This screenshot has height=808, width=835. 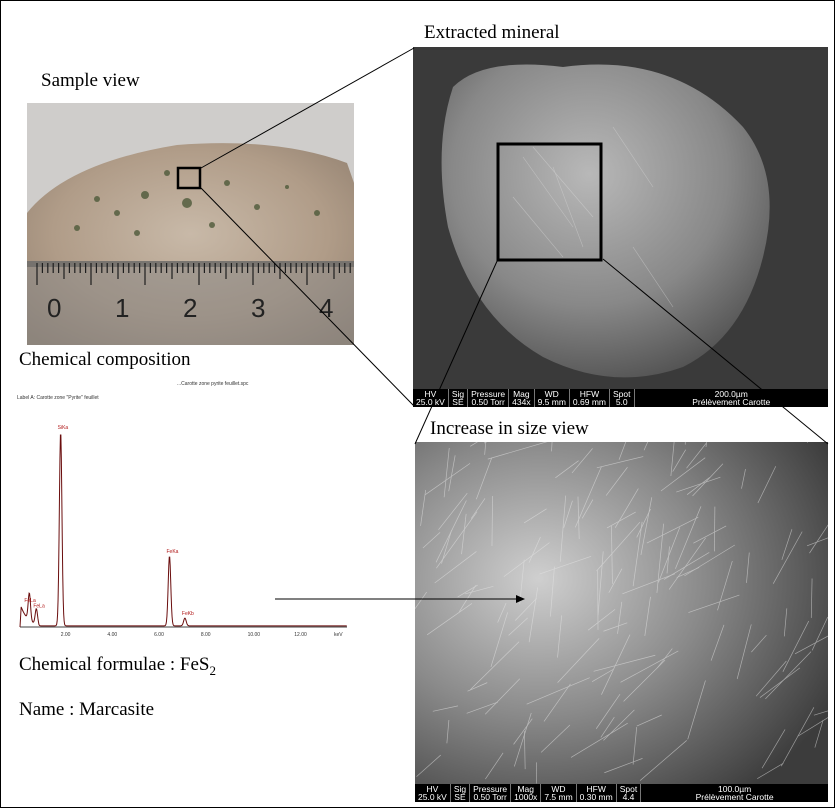 What do you see at coordinates (122, 308) in the screenshot?
I see `ruler-number: 1` at bounding box center [122, 308].